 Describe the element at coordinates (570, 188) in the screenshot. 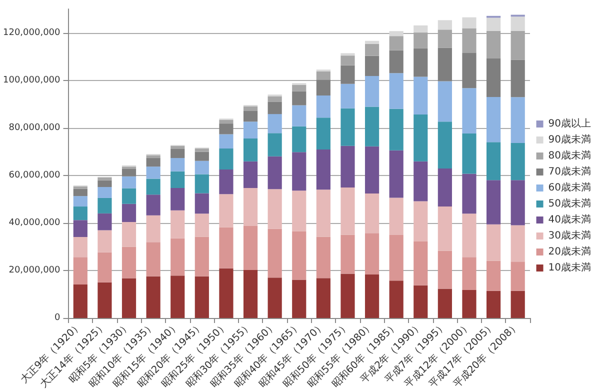

I see `legend-label: 60歳未満` at that location.